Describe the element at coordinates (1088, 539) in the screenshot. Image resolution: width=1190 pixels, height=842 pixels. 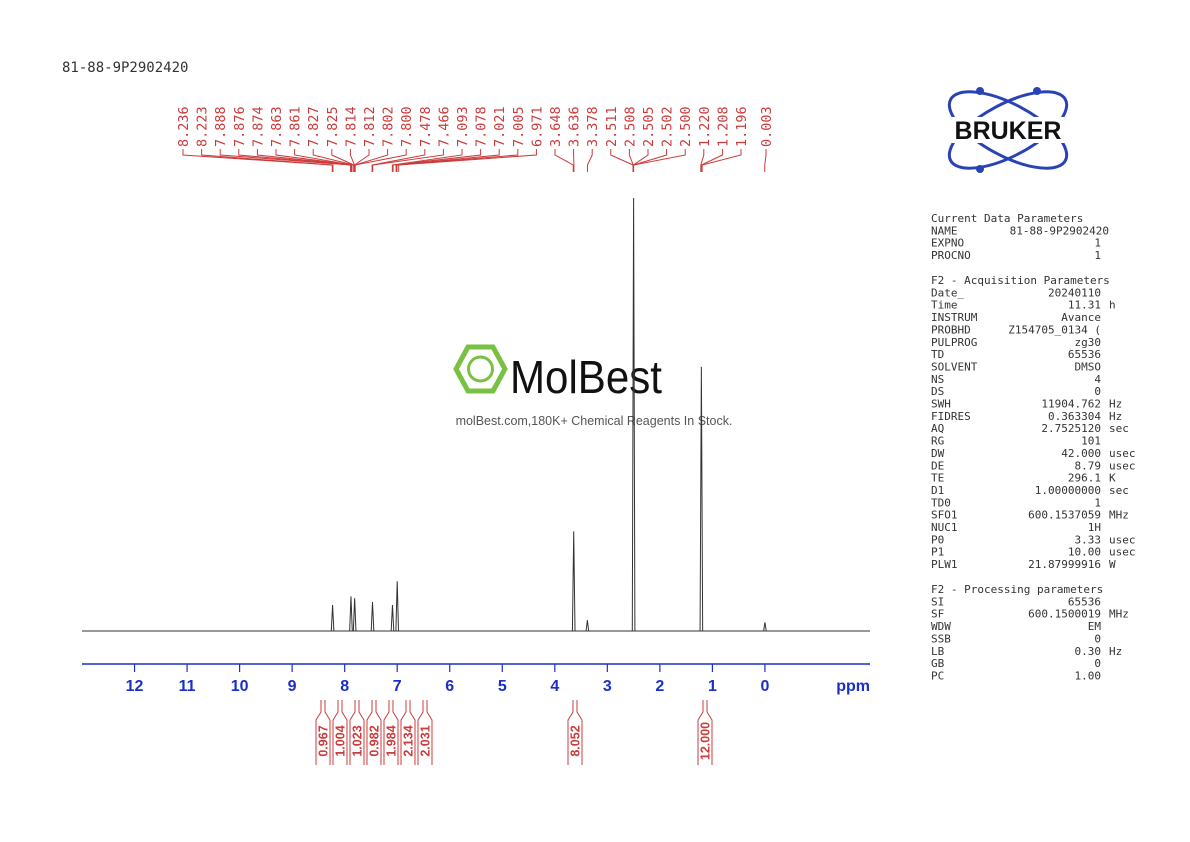
I see `parameter-value: 3.33` at that location.